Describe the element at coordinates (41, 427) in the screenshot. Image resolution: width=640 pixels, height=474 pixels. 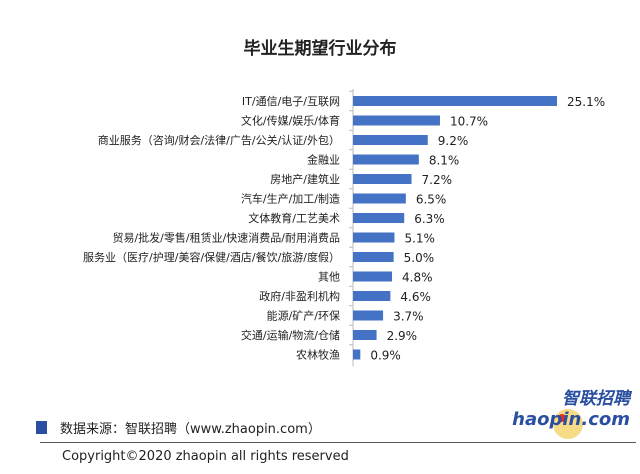
I see `source-marker` at that location.